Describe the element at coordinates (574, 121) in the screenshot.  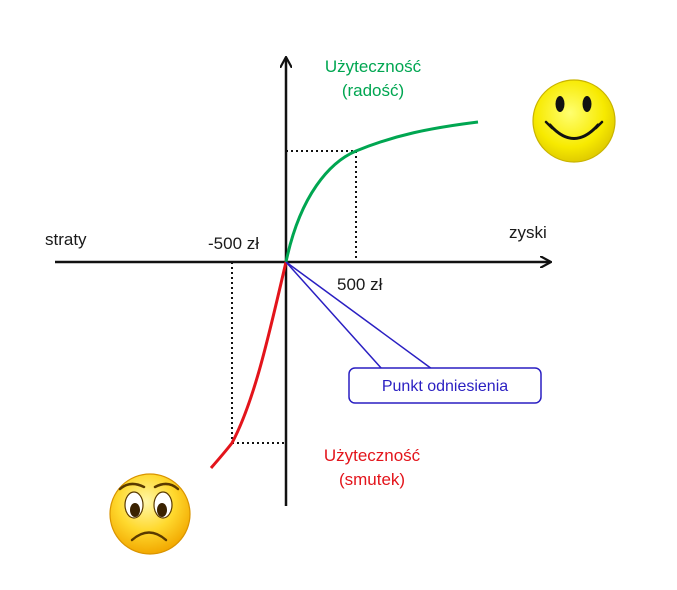
I see `happy-face-icon` at that location.